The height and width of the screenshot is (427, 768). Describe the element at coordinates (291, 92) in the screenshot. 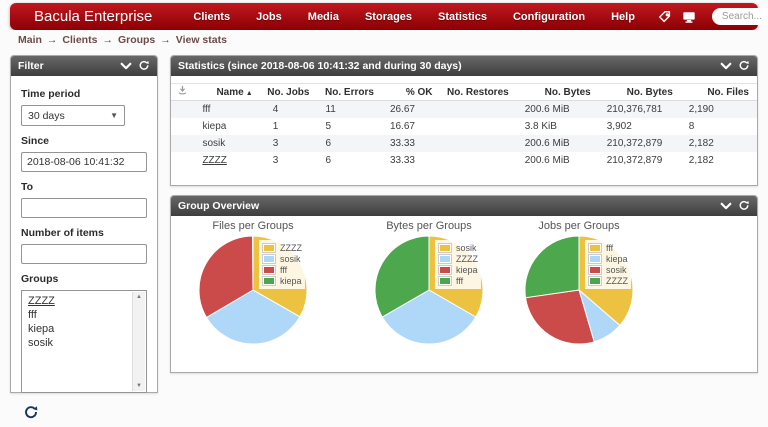

I see `column-header-no-jobs: No. Jobs` at that location.